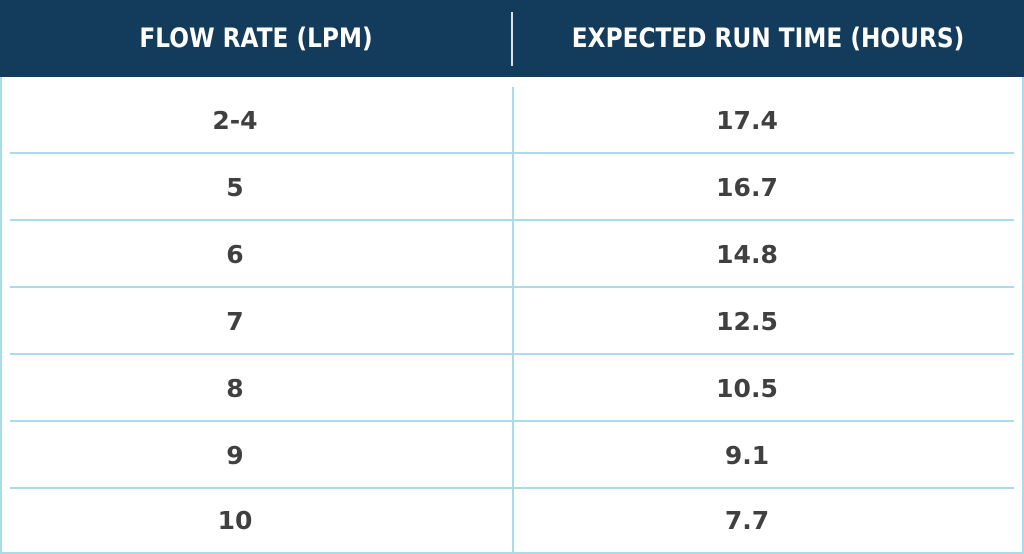 This screenshot has height=554, width=1024. I want to click on table-row: 10 7.7, so click(512, 520).